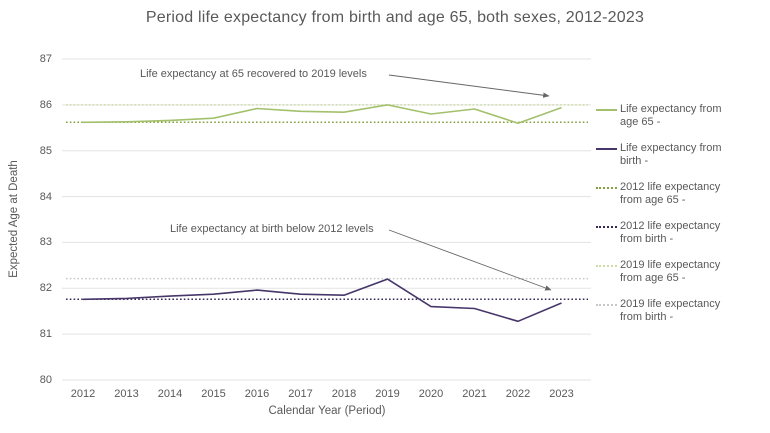 The image size is (770, 433). What do you see at coordinates (634, 161) in the screenshot?
I see `legend-label-line: birth -` at bounding box center [634, 161].